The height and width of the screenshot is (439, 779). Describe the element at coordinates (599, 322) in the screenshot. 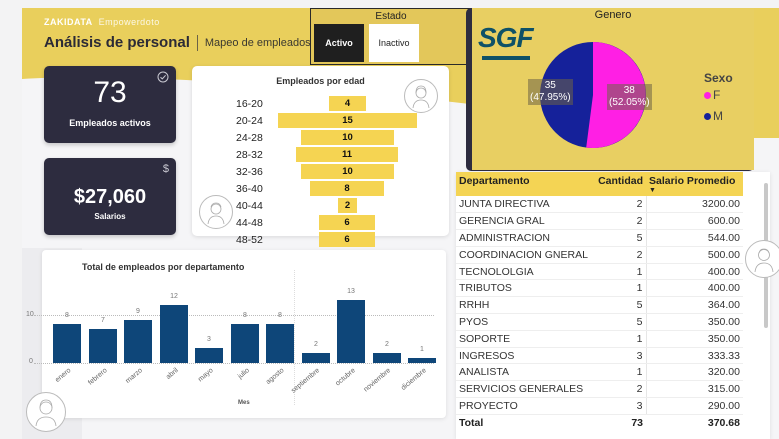

I see `table-row: PYOS 5 350.00` at that location.